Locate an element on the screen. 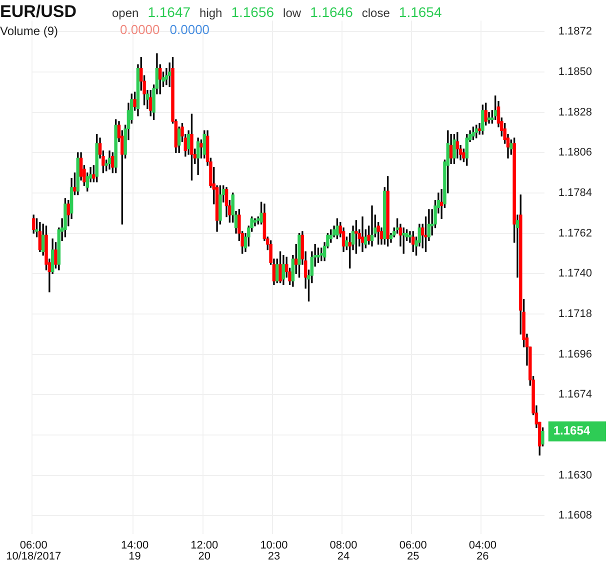  x-tick-label: 04:00 26 is located at coordinates (482, 551).